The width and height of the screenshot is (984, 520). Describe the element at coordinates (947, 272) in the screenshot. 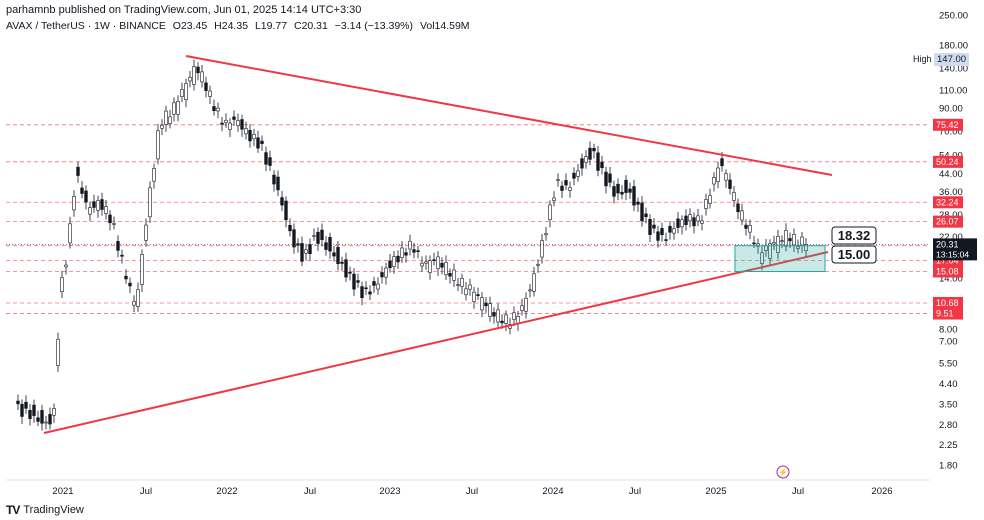

I see `level-label: 15.08` at that location.